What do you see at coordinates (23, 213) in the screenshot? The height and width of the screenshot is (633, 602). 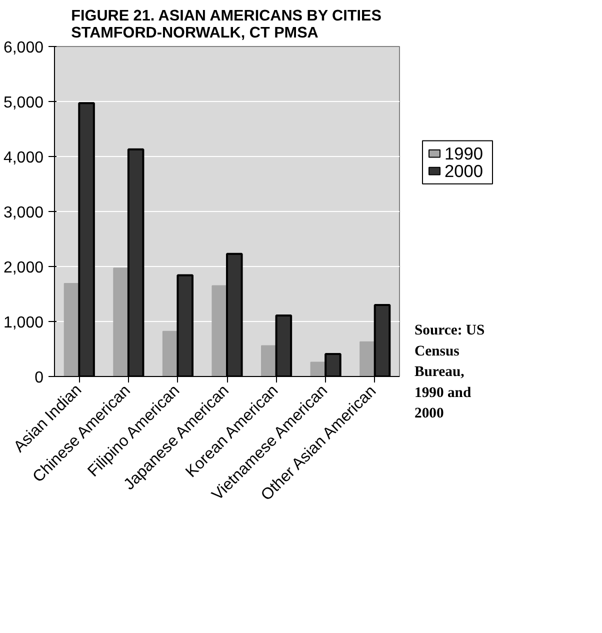 I see `y-tick-label: 3,000` at bounding box center [23, 213].